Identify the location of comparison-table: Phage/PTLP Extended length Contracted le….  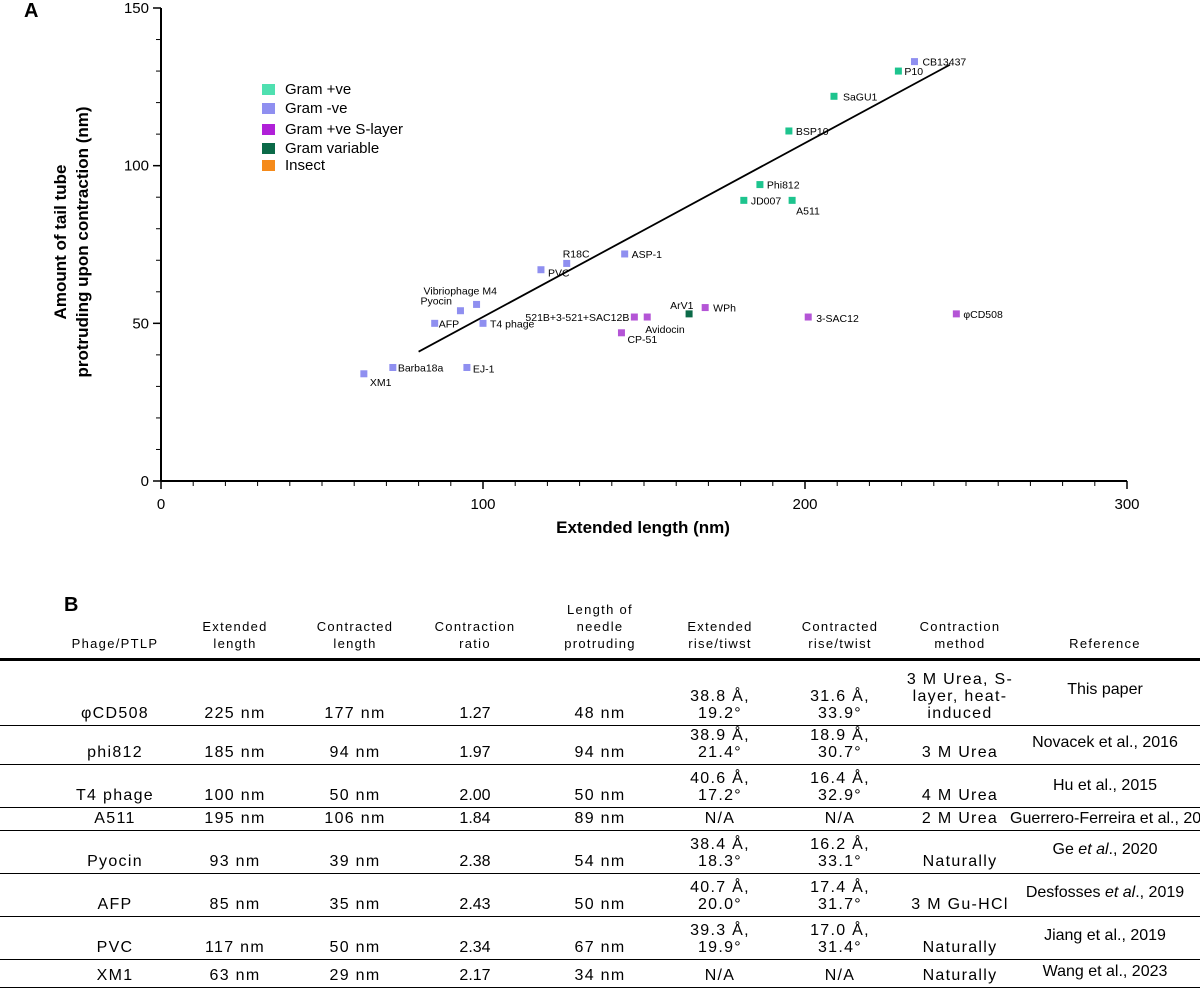
(600, 628).